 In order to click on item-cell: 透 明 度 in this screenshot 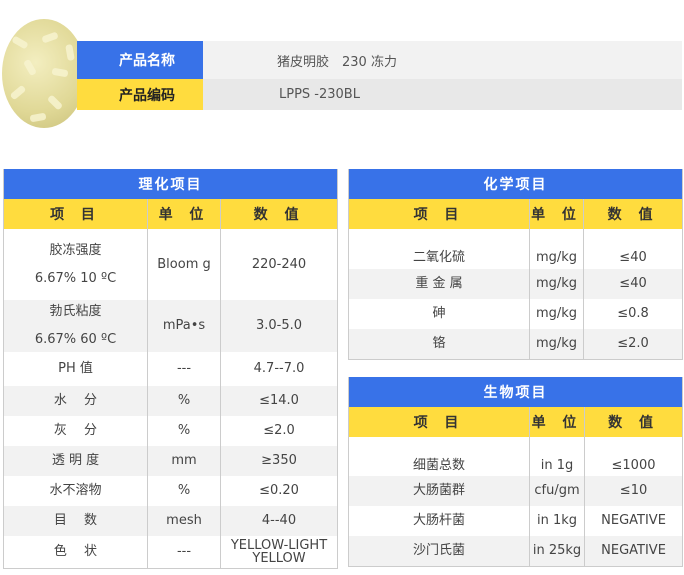, I will do `click(75, 461)`.